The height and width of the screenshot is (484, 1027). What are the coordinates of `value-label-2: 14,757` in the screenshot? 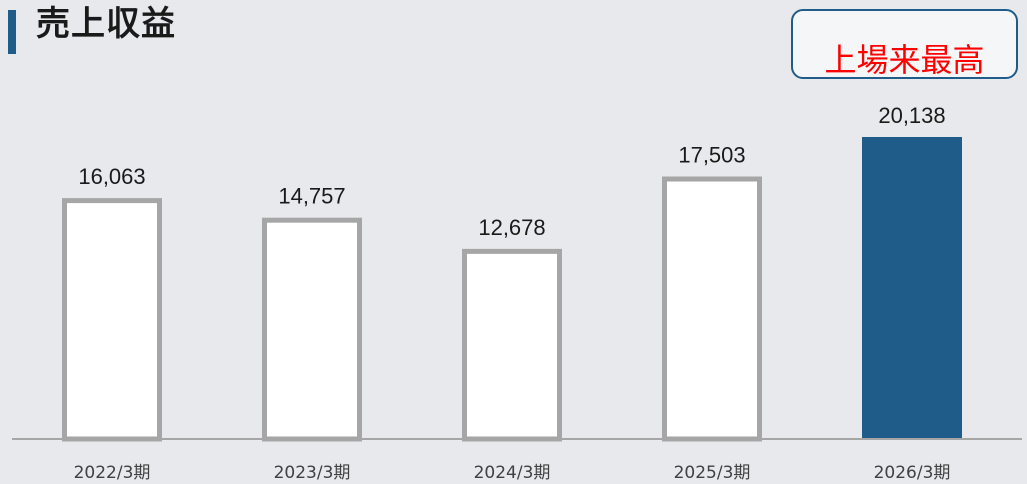 It's located at (311, 196).